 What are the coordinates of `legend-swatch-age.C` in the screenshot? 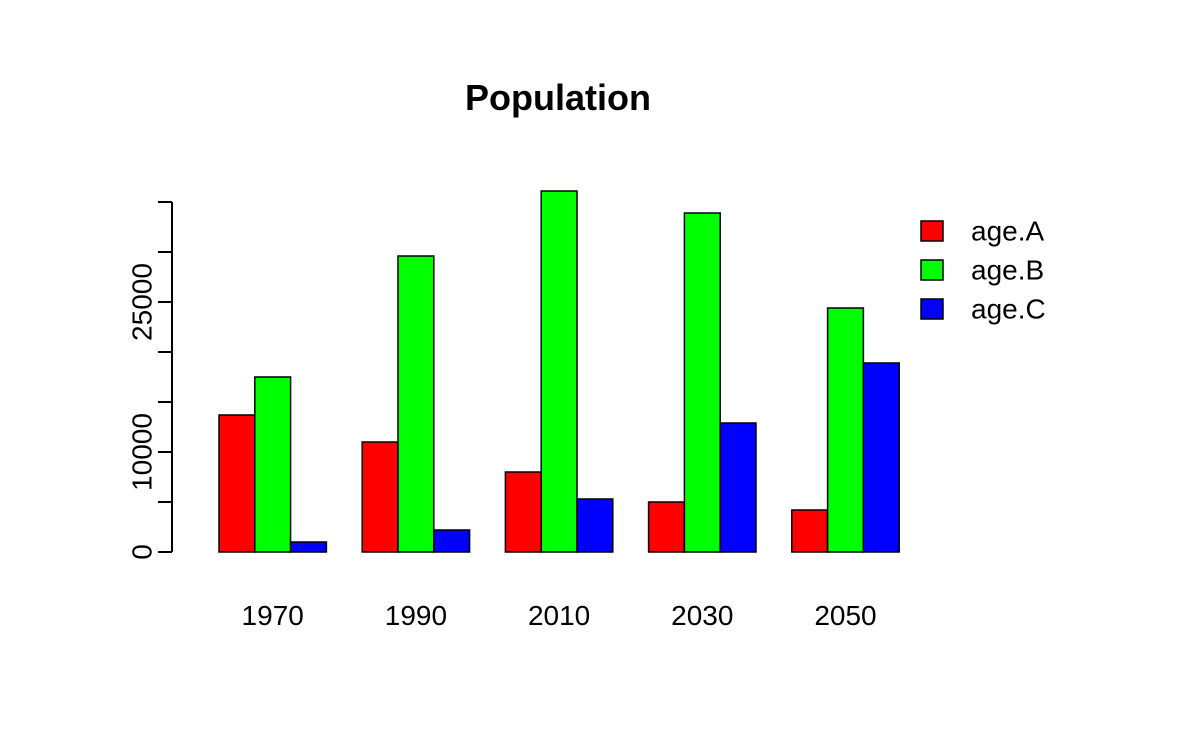 It's located at (932, 309).